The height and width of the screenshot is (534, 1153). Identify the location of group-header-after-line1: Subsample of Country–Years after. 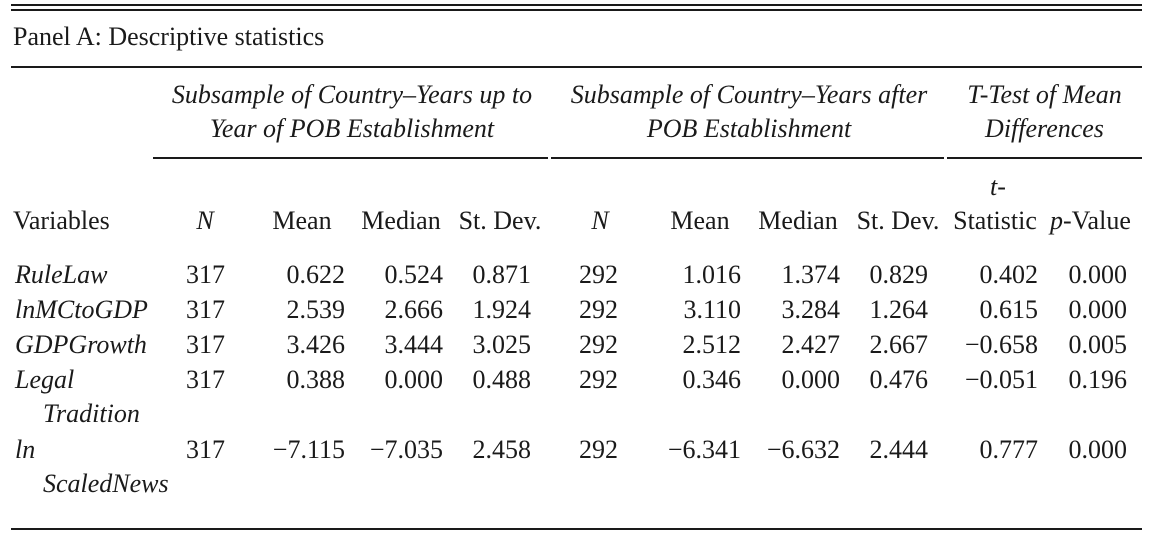
(749, 94).